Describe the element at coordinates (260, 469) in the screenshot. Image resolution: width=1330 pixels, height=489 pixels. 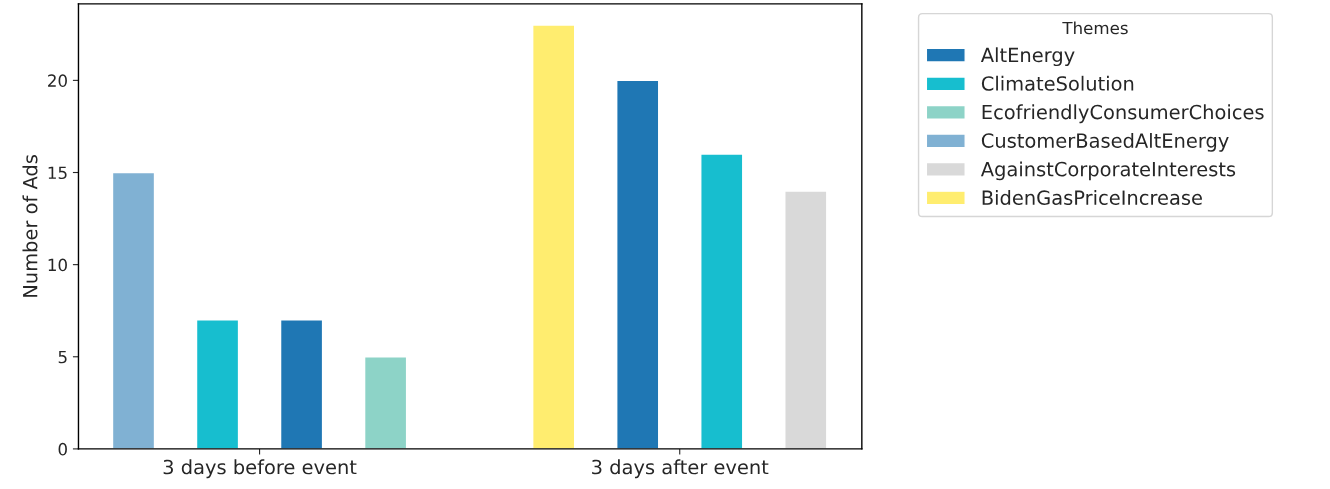
I see `text: 3 days before event` at that location.